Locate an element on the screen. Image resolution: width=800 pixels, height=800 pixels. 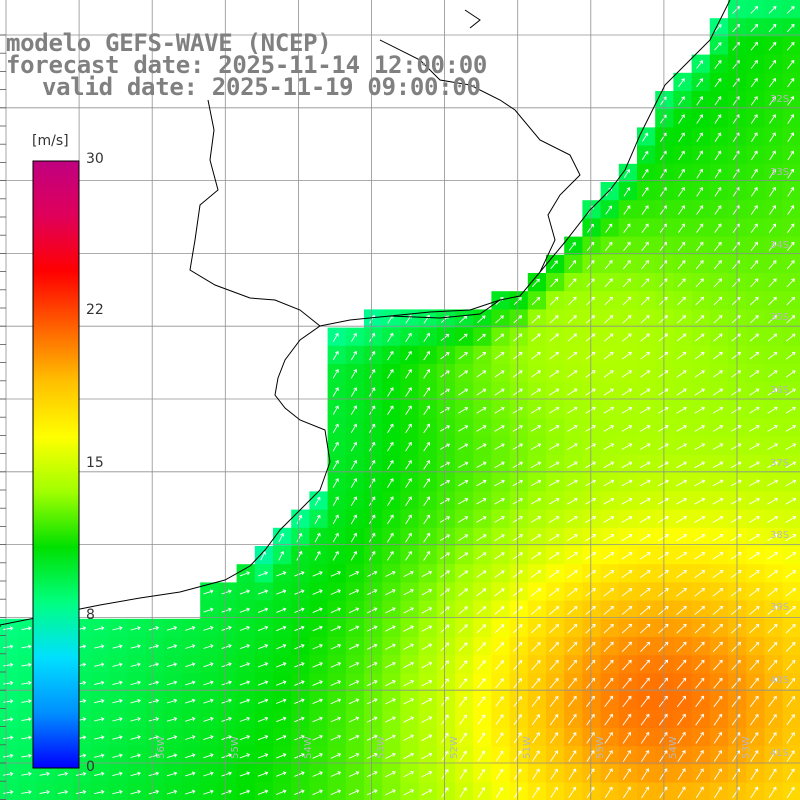
colorbar-tick-22: 22 is located at coordinates (95, 310).